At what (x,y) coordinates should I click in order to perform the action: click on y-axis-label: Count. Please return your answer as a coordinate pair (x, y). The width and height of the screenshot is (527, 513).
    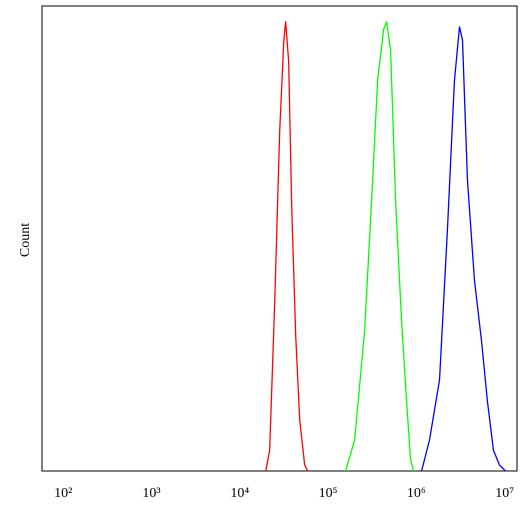
    Looking at the image, I should click on (25, 240).